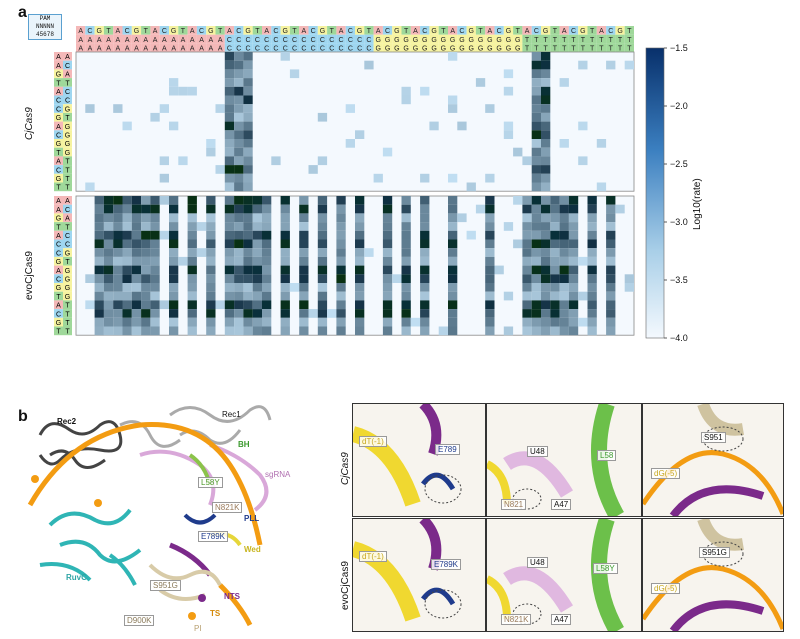 The image size is (800, 639). What do you see at coordinates (58, 306) in the screenshot?
I see `left-seq-letter: A` at bounding box center [58, 306].